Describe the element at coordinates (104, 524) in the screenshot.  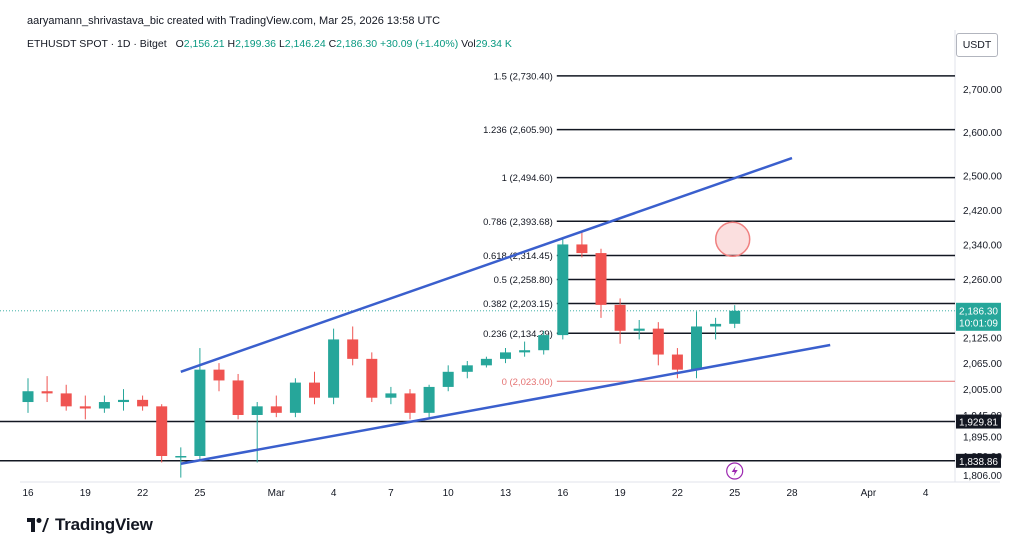
I see `brand-name: TradingView` at that location.